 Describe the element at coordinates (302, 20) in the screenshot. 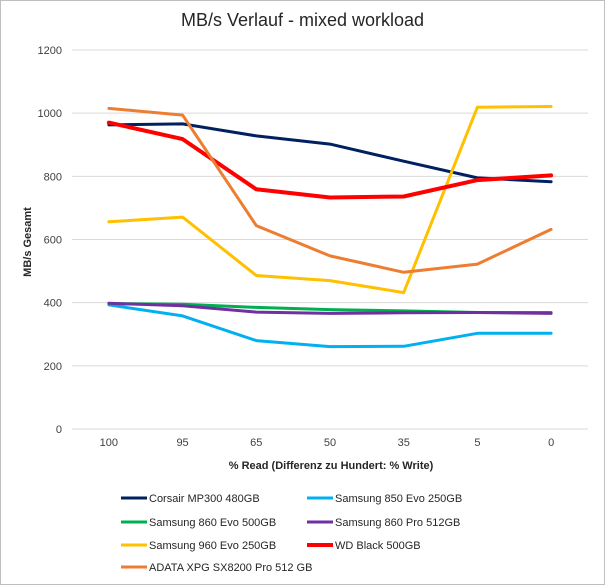

I see `chart-title: MB/s Verlauf - mixed workload` at that location.